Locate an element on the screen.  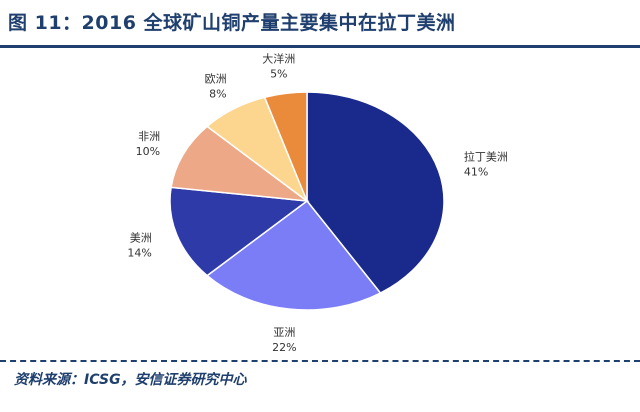
figure-title: 图 11：2016 全球矿山铜产量主要集中在拉丁美洲 is located at coordinates (232, 23).